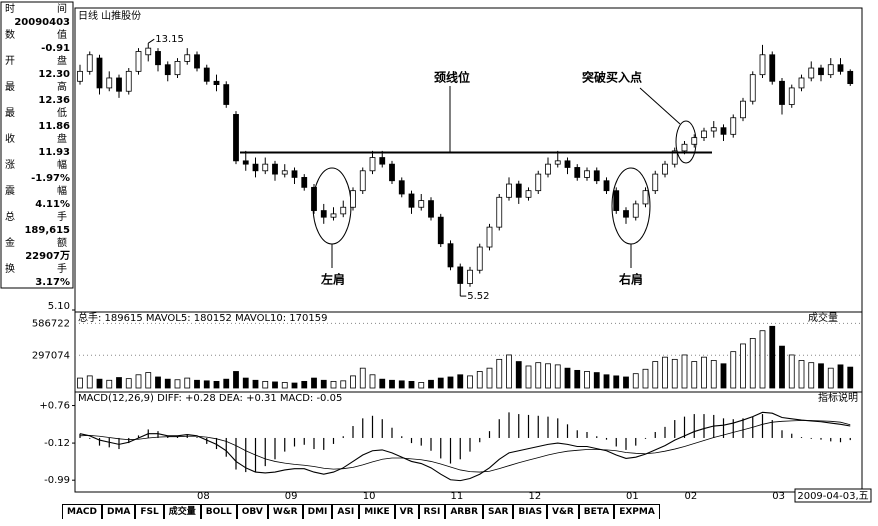  I want to click on info-value: -1.97%, so click(50, 178).